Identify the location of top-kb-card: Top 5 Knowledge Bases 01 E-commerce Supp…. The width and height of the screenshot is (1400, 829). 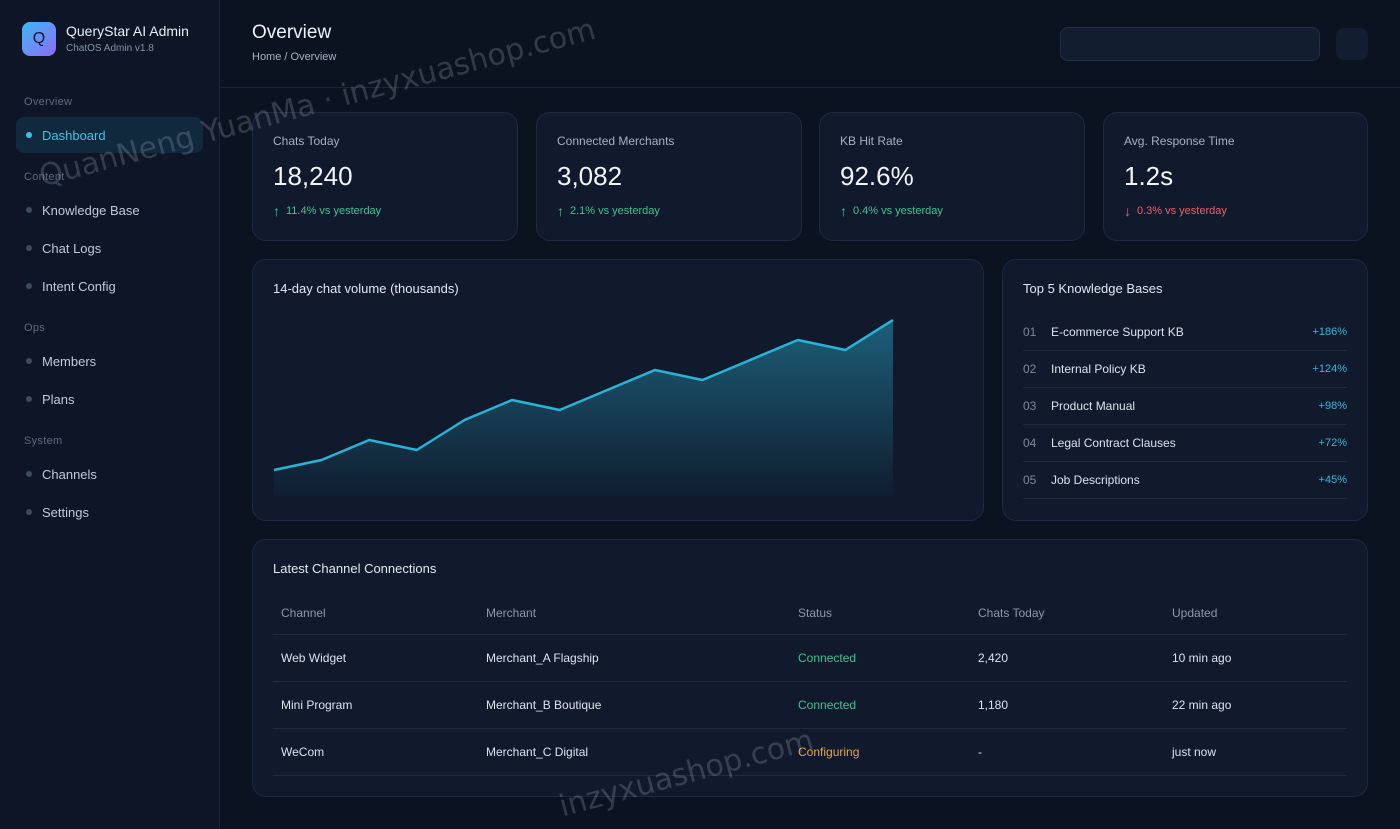
(1185, 390).